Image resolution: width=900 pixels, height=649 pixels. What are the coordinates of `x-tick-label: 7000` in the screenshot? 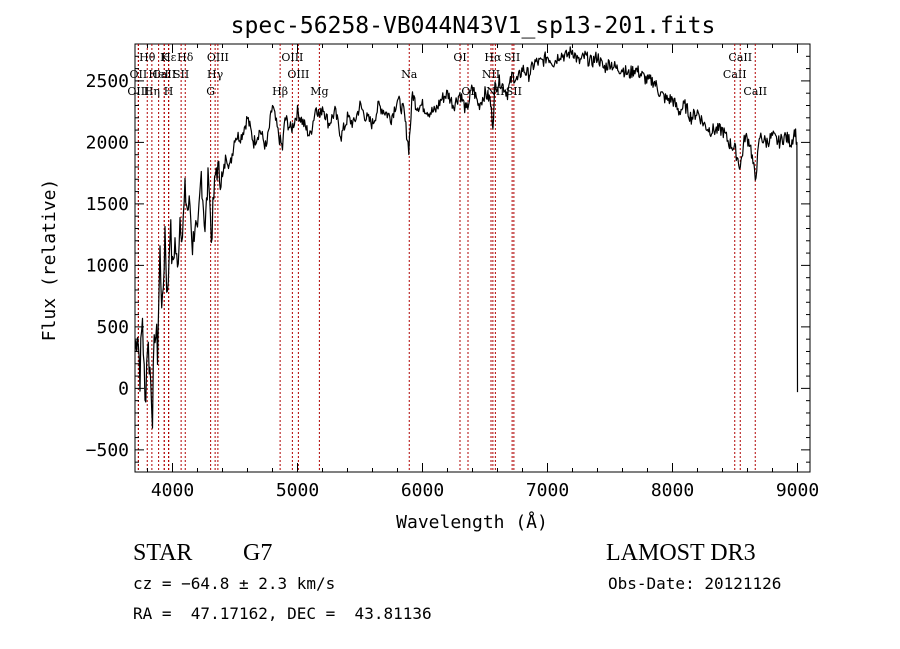 It's located at (547, 490).